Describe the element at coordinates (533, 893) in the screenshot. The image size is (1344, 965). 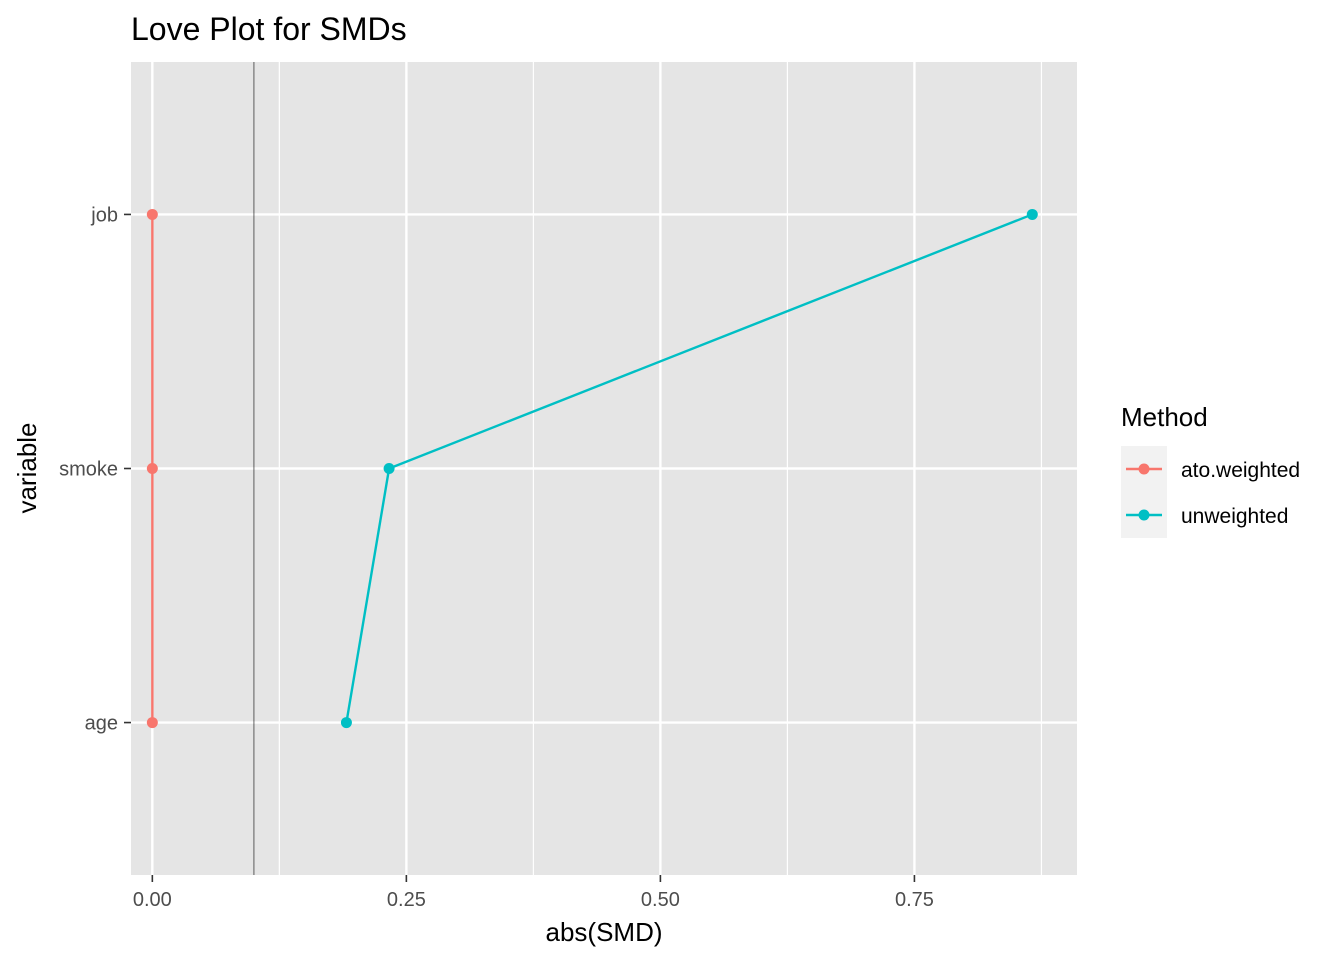
I see `x-axis: 0.00 0.25 0.50 0.75` at that location.